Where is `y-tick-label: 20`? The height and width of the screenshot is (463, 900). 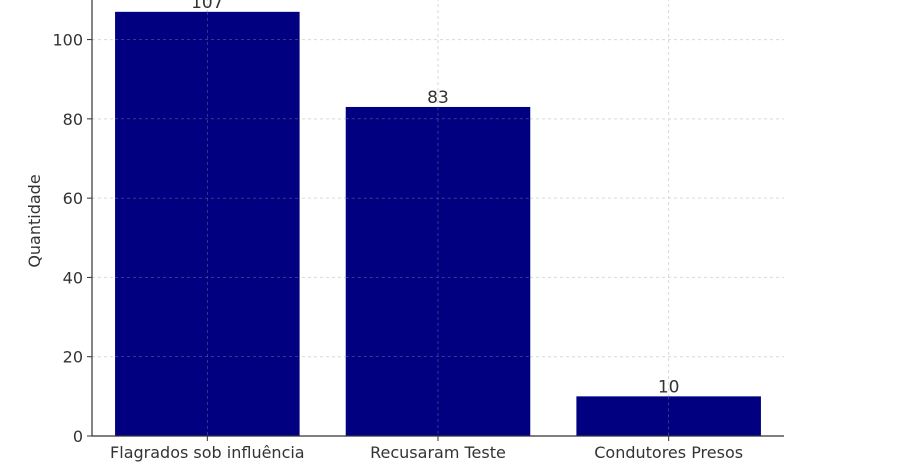
y-tick-label: 20 is located at coordinates (73, 357).